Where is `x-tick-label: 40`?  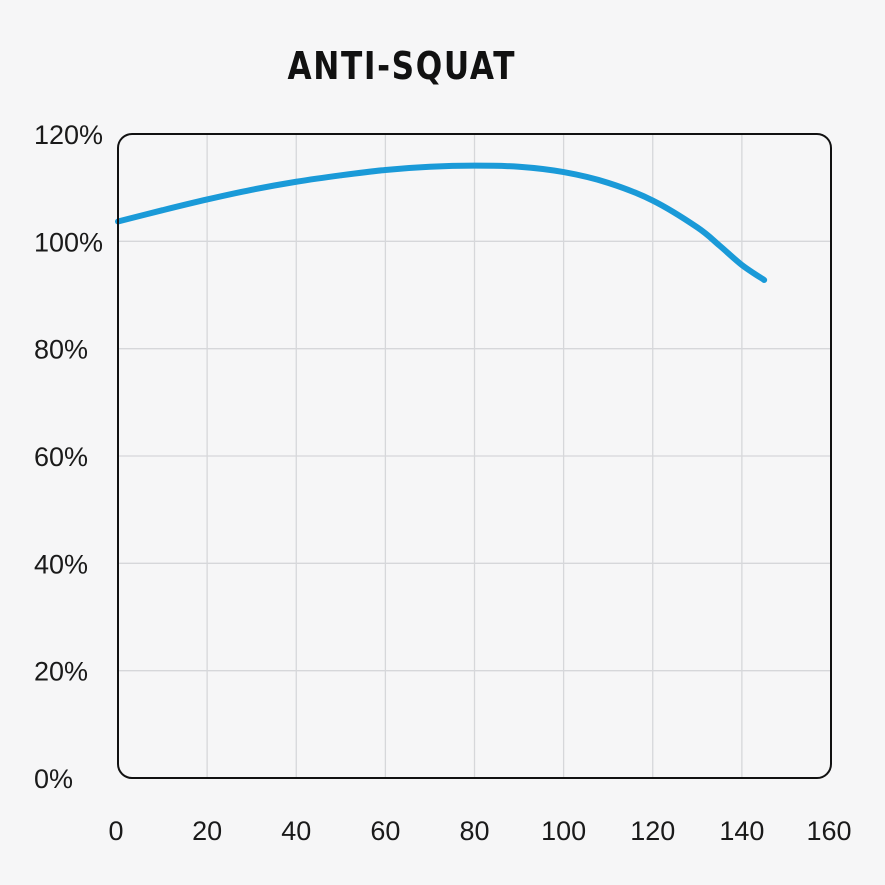 x-tick-label: 40 is located at coordinates (296, 831).